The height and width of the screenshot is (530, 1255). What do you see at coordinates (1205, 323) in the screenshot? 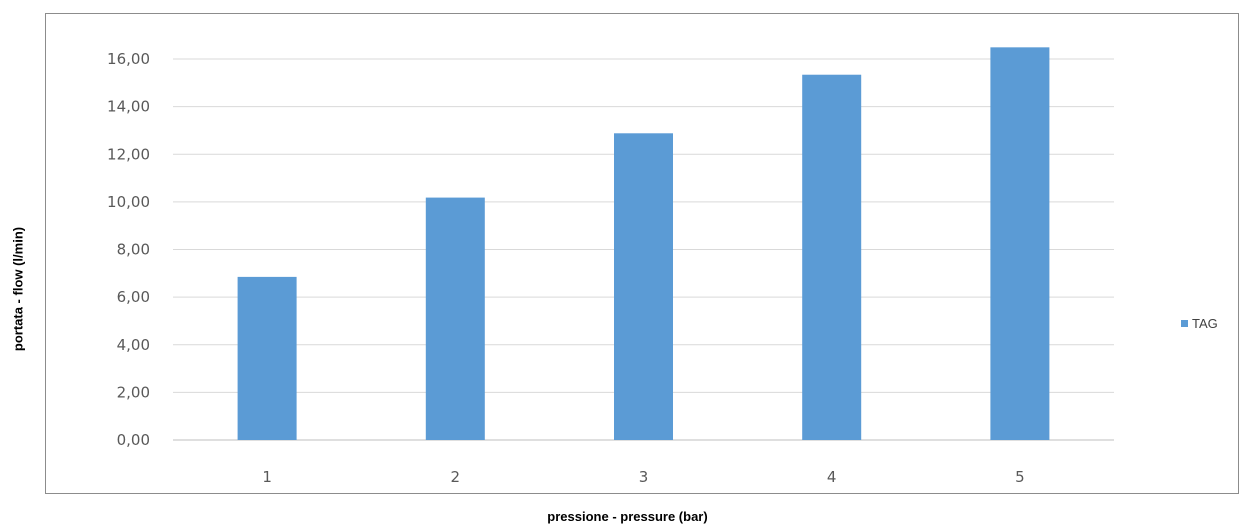
I see `legend-label-tag: TAG` at bounding box center [1205, 323].